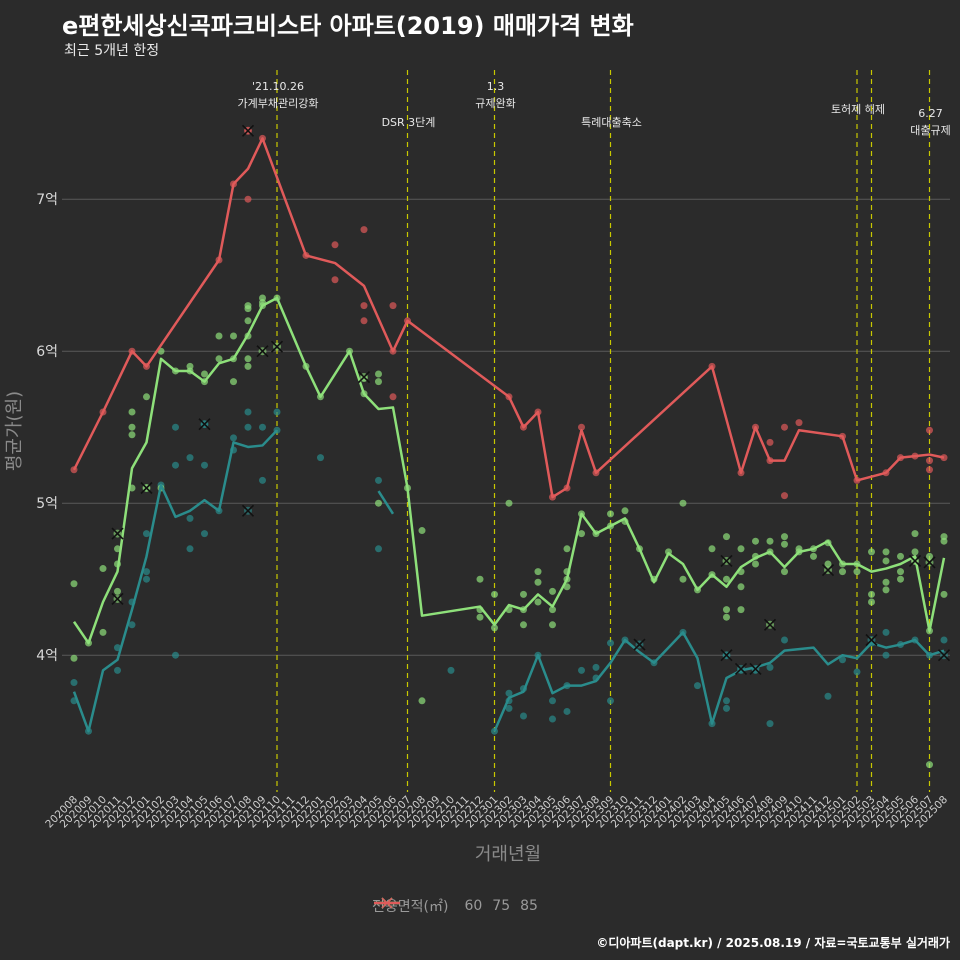 Image resolution: width=960 pixels, height=960 pixels. What do you see at coordinates (409, 122) in the screenshot?
I see `event-label: DSR 3단계` at bounding box center [409, 122].